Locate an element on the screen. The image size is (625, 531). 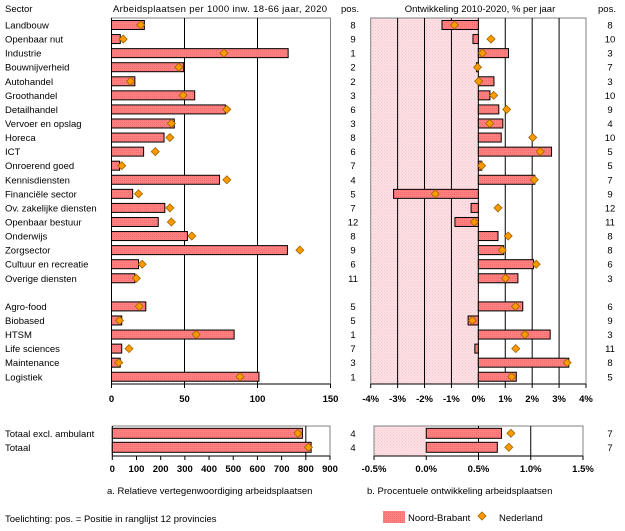
x-tick-label: 1% is located at coordinates (505, 399).